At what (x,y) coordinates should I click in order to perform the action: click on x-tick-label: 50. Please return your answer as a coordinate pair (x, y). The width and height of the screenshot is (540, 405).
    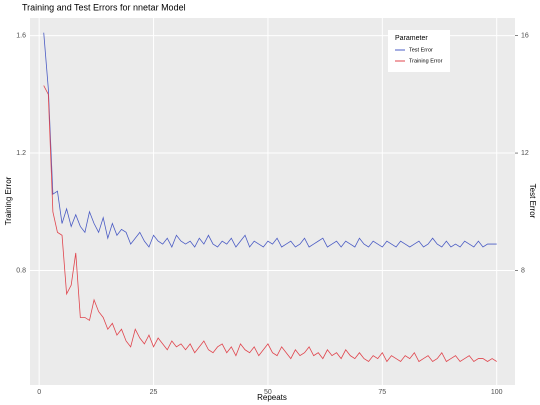
    Looking at the image, I should click on (268, 392).